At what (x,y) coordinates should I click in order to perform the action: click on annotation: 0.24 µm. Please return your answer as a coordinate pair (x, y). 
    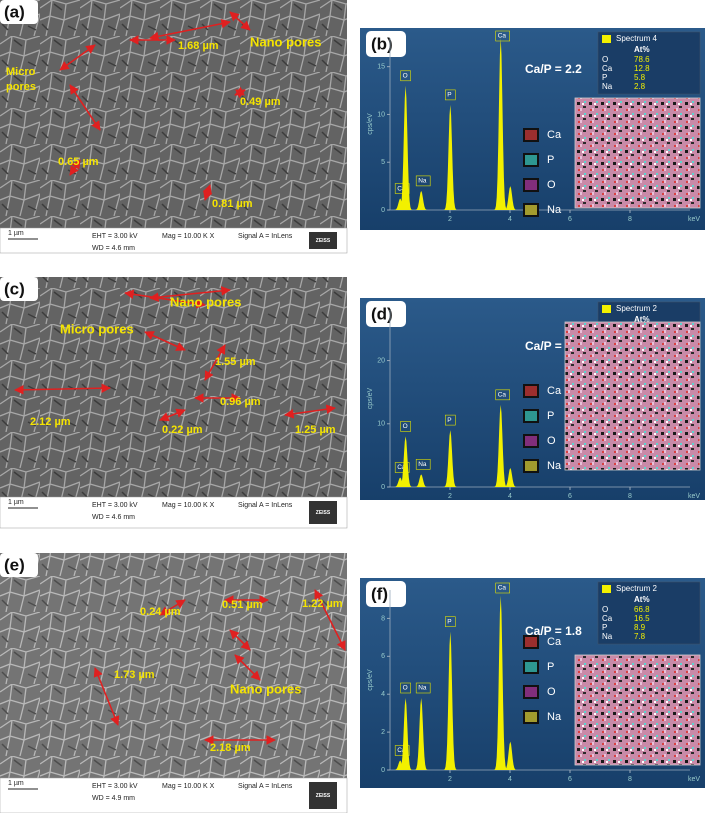
    Looking at the image, I should click on (160, 612).